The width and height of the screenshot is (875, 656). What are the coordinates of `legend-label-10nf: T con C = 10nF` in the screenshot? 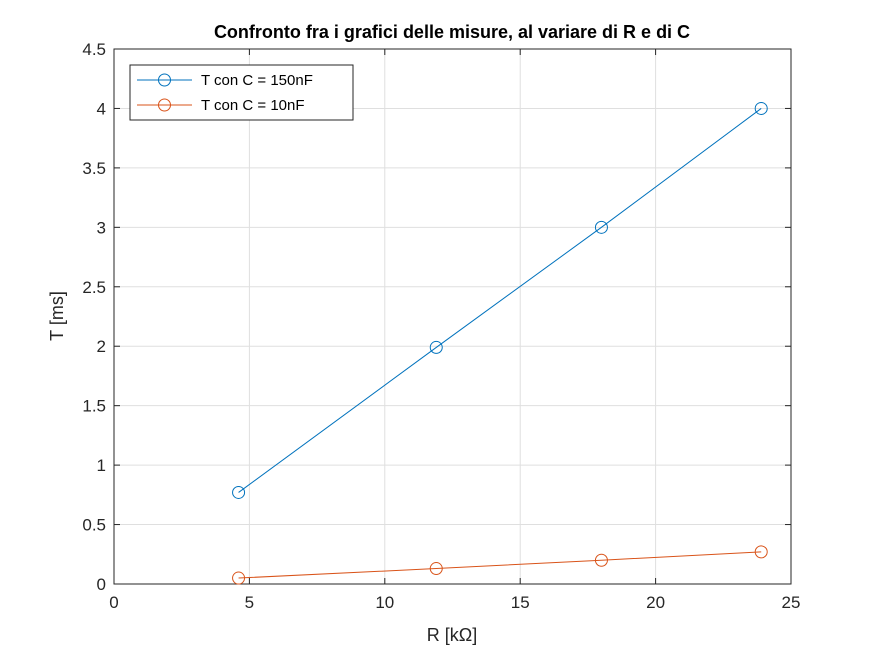 It's located at (253, 105).